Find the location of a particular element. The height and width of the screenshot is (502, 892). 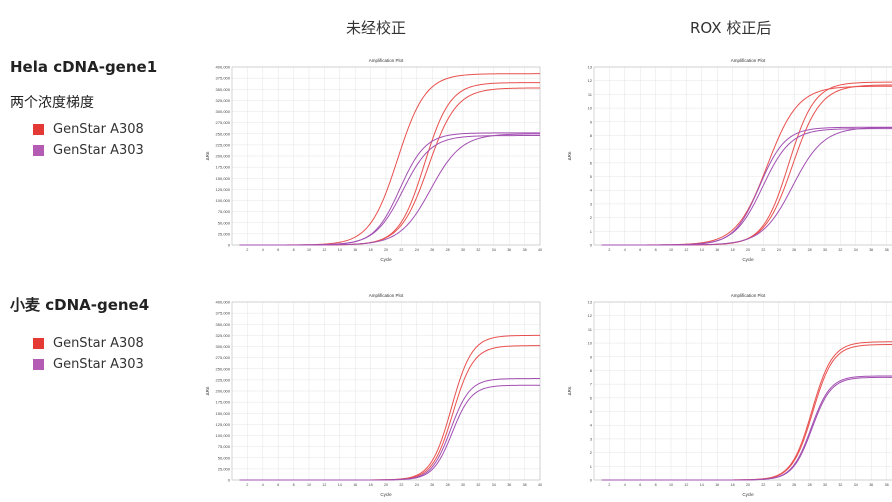

y-tick-label: 2 is located at coordinates (591, 217).